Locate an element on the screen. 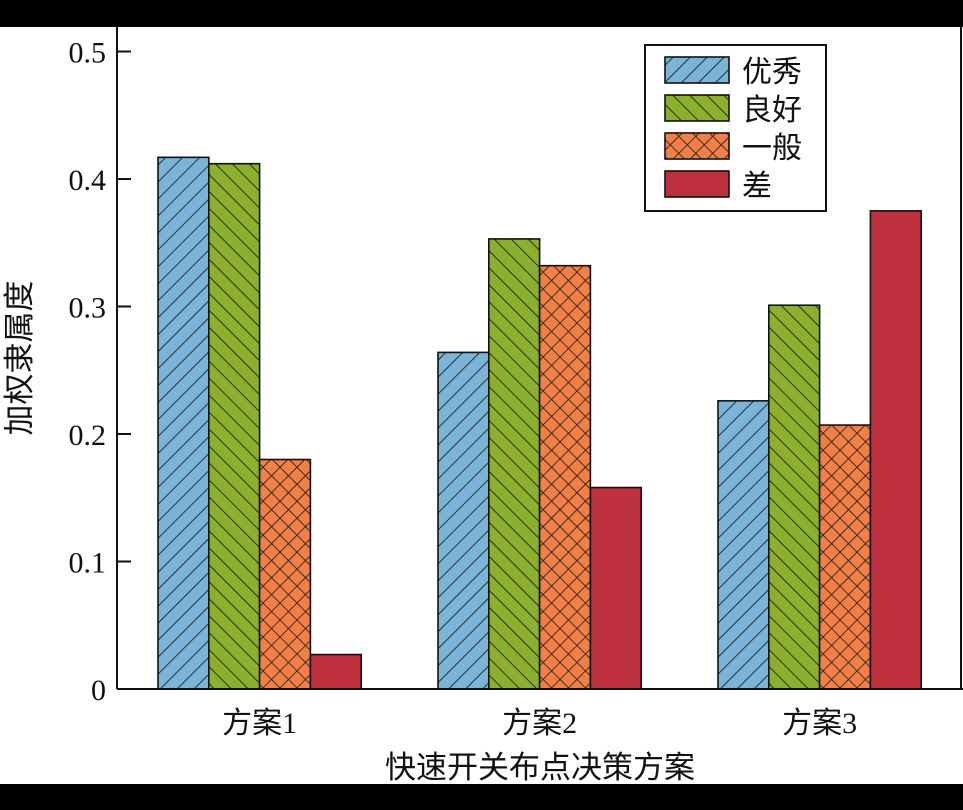 The image size is (963, 810). legend-label: 差 is located at coordinates (757, 186).